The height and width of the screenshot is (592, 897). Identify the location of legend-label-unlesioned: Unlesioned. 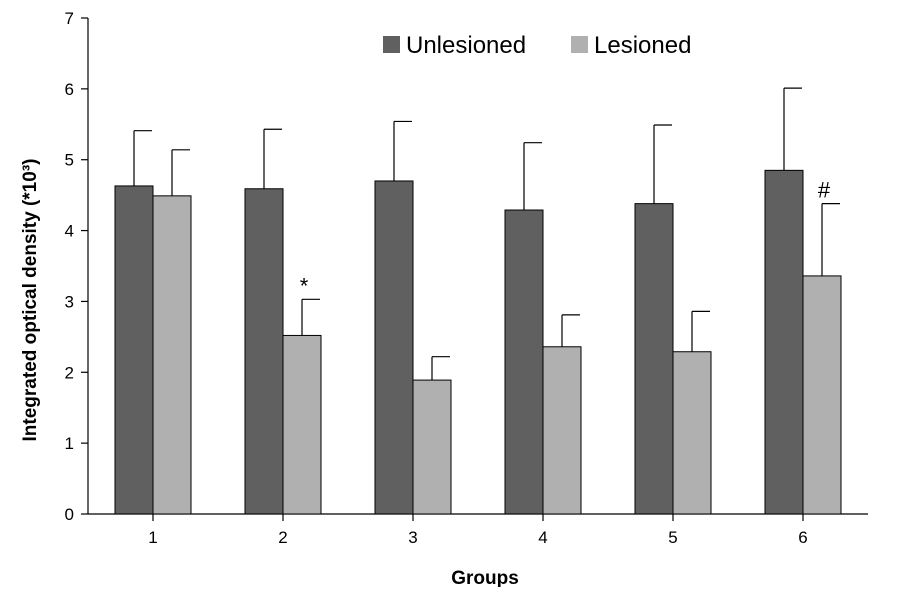
(466, 45).